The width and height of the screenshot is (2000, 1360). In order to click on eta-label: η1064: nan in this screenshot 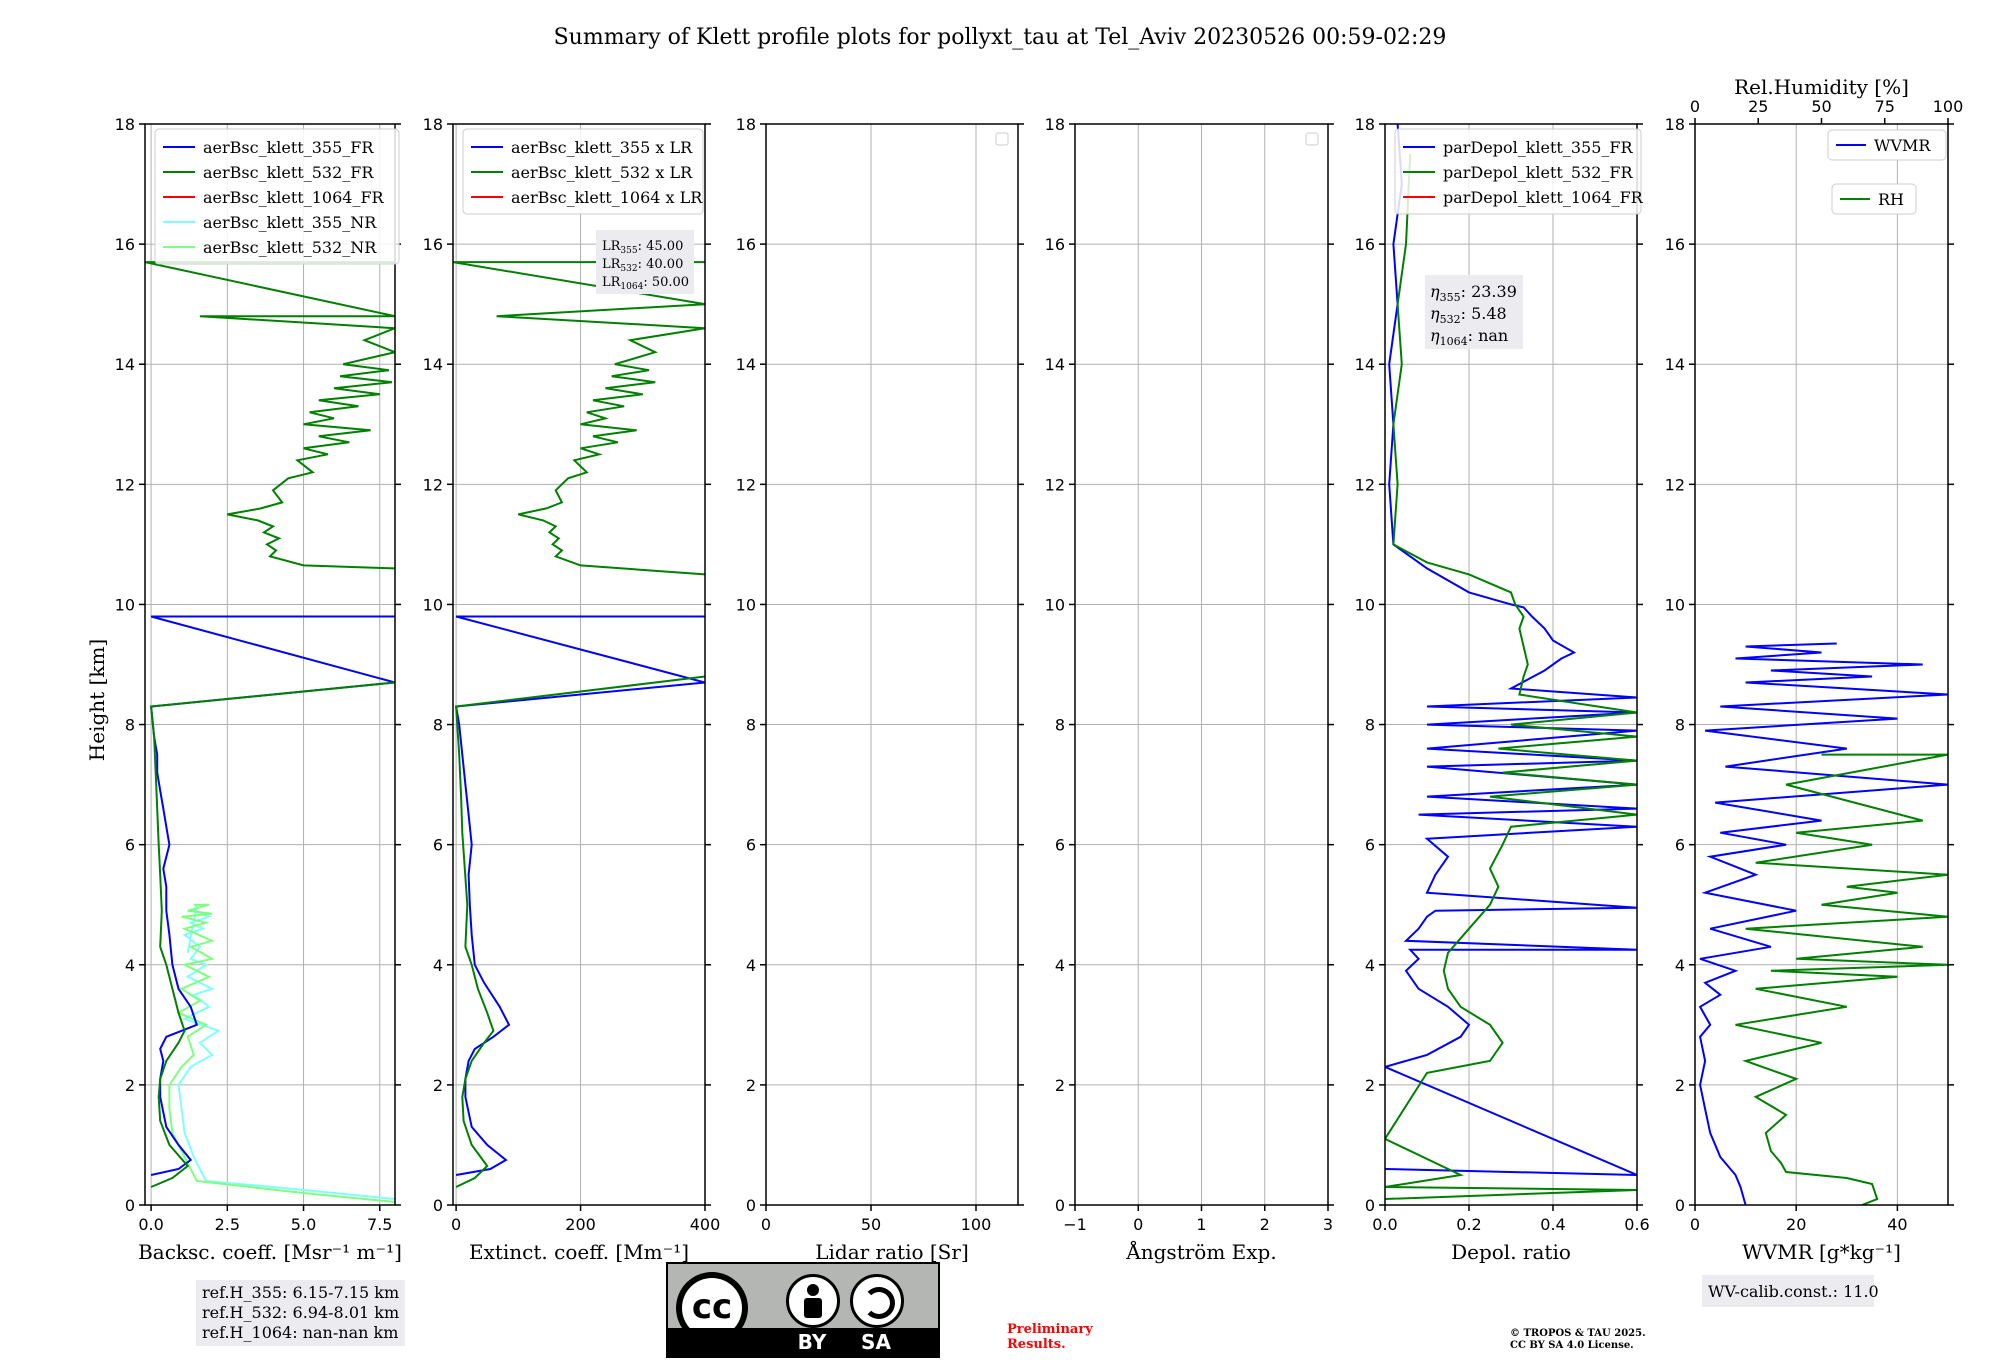, I will do `click(1469, 337)`.